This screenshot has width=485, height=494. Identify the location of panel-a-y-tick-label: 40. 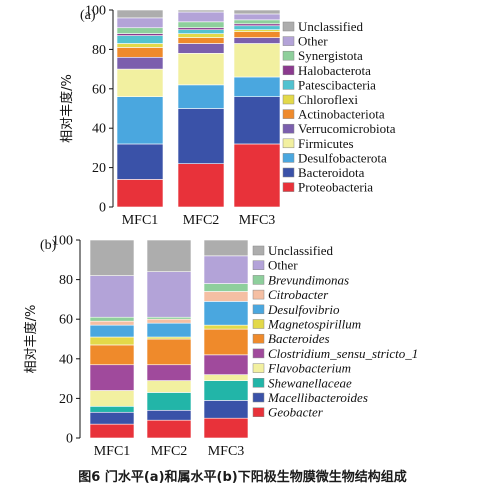
(99, 129).